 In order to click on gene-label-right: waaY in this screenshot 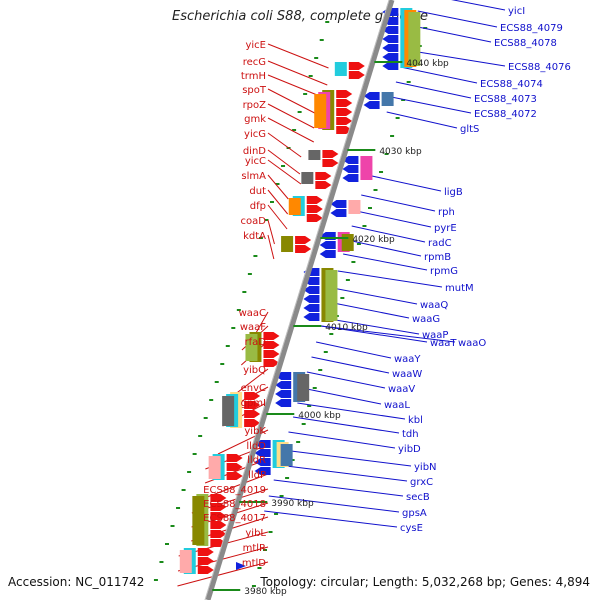, I will do `click(407, 359)`.